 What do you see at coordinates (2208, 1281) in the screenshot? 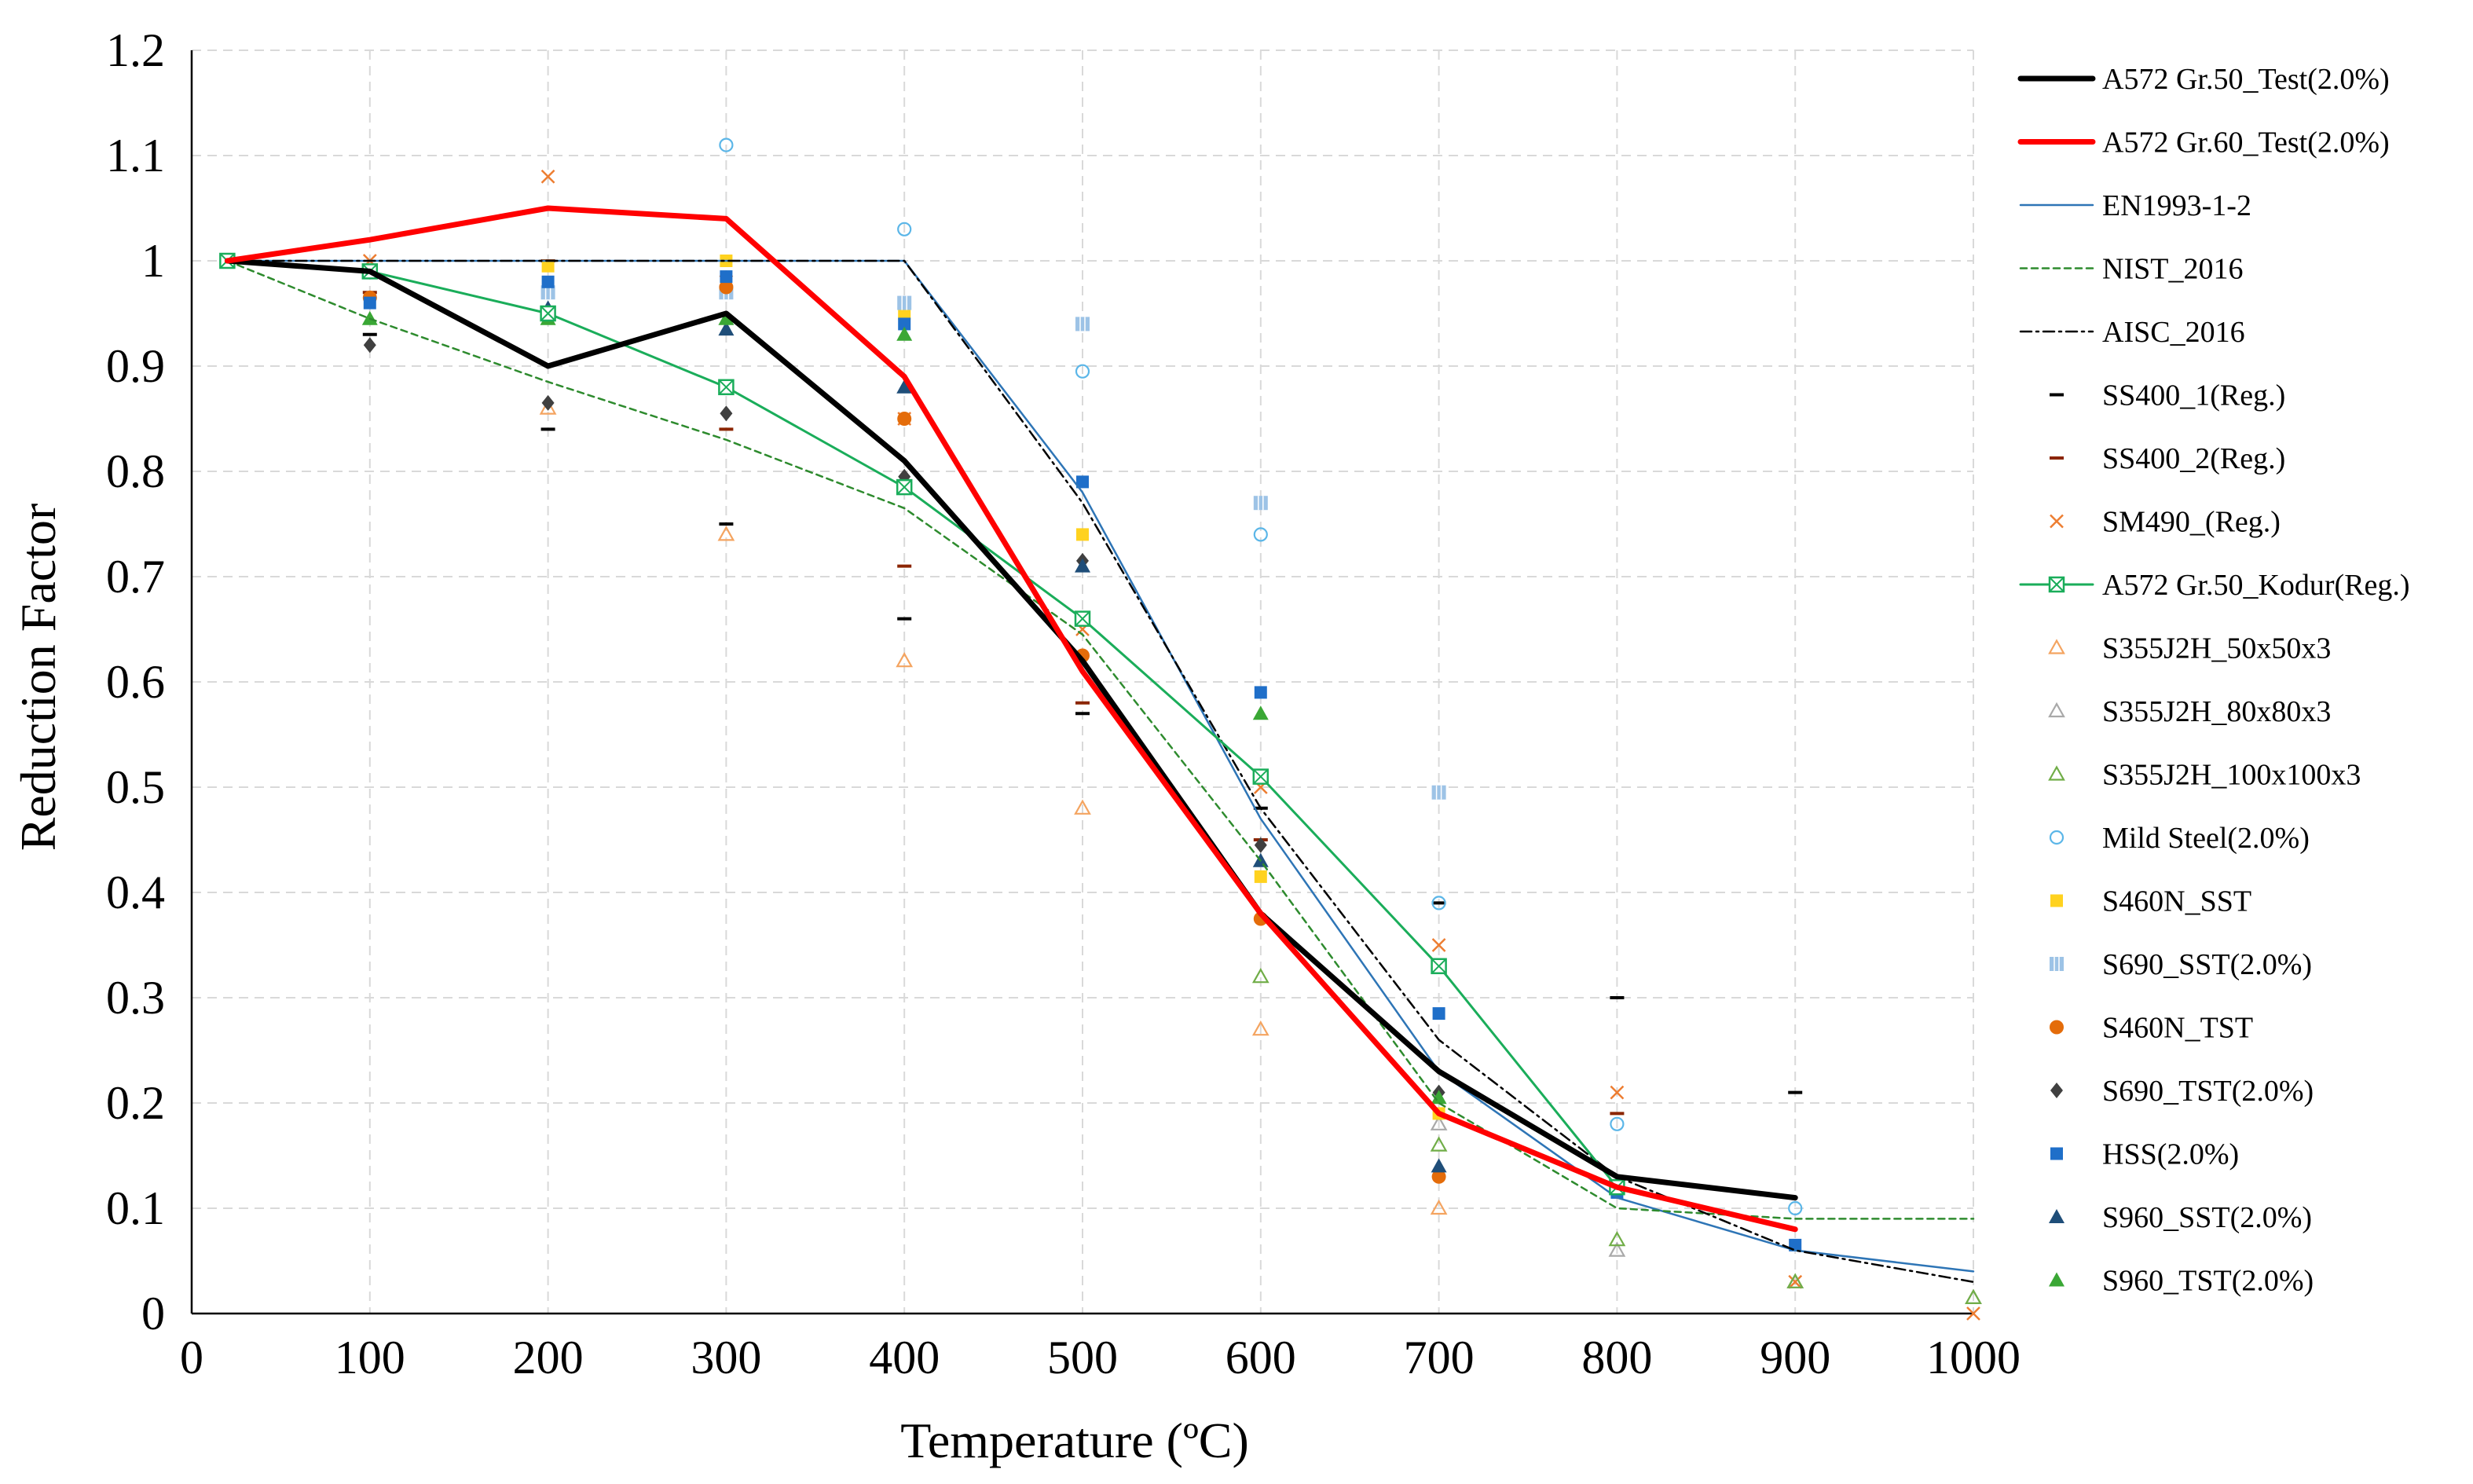
I see `legend-label: S960_TST(2.0%)` at bounding box center [2208, 1281].